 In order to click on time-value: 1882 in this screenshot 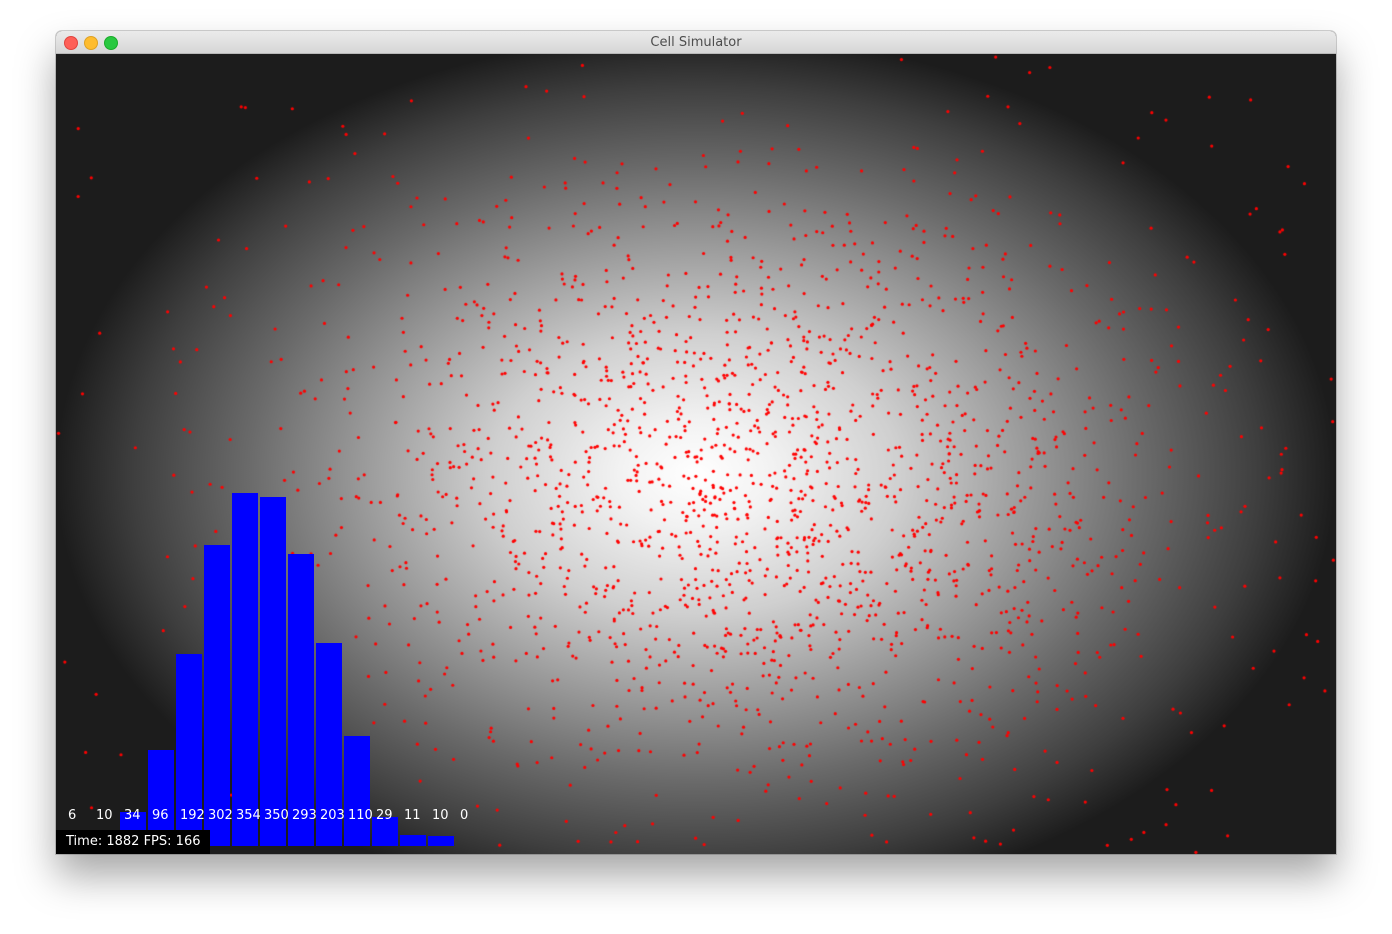, I will do `click(123, 841)`.